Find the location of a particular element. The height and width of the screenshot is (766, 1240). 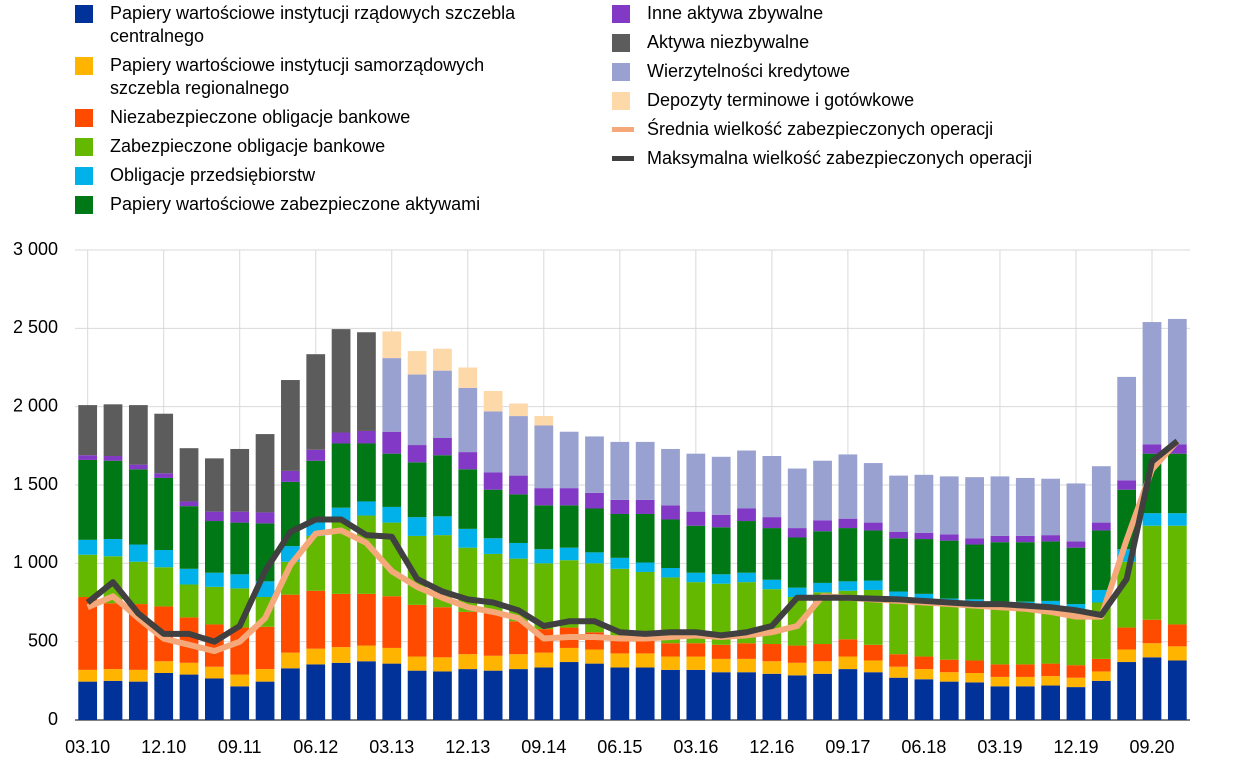

x-tick-label: 06.18 is located at coordinates (923, 747).